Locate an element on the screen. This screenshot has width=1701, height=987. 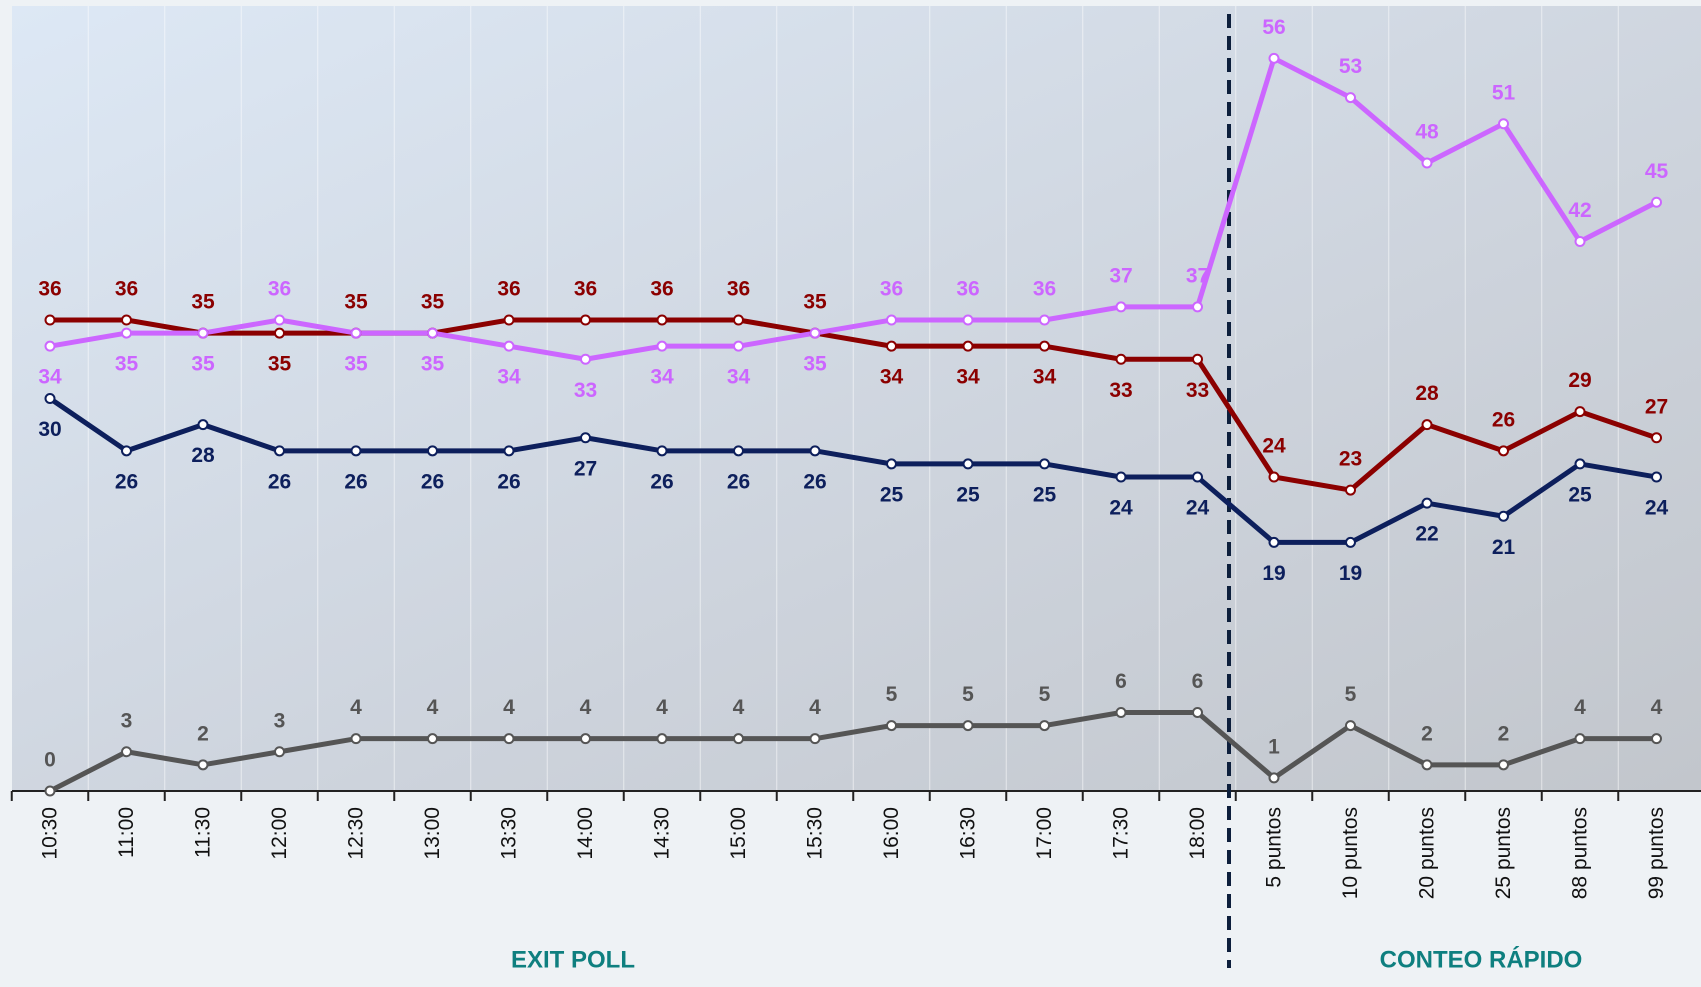
data-label: 19 is located at coordinates (1273, 573).